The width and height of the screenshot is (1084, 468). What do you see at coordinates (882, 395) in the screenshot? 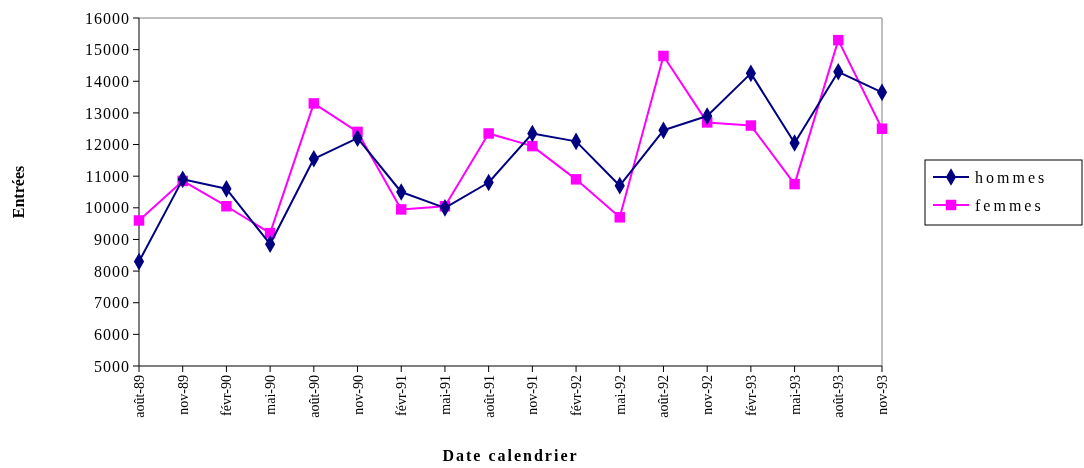
I see `x-tick-label: nov-93` at bounding box center [882, 395].